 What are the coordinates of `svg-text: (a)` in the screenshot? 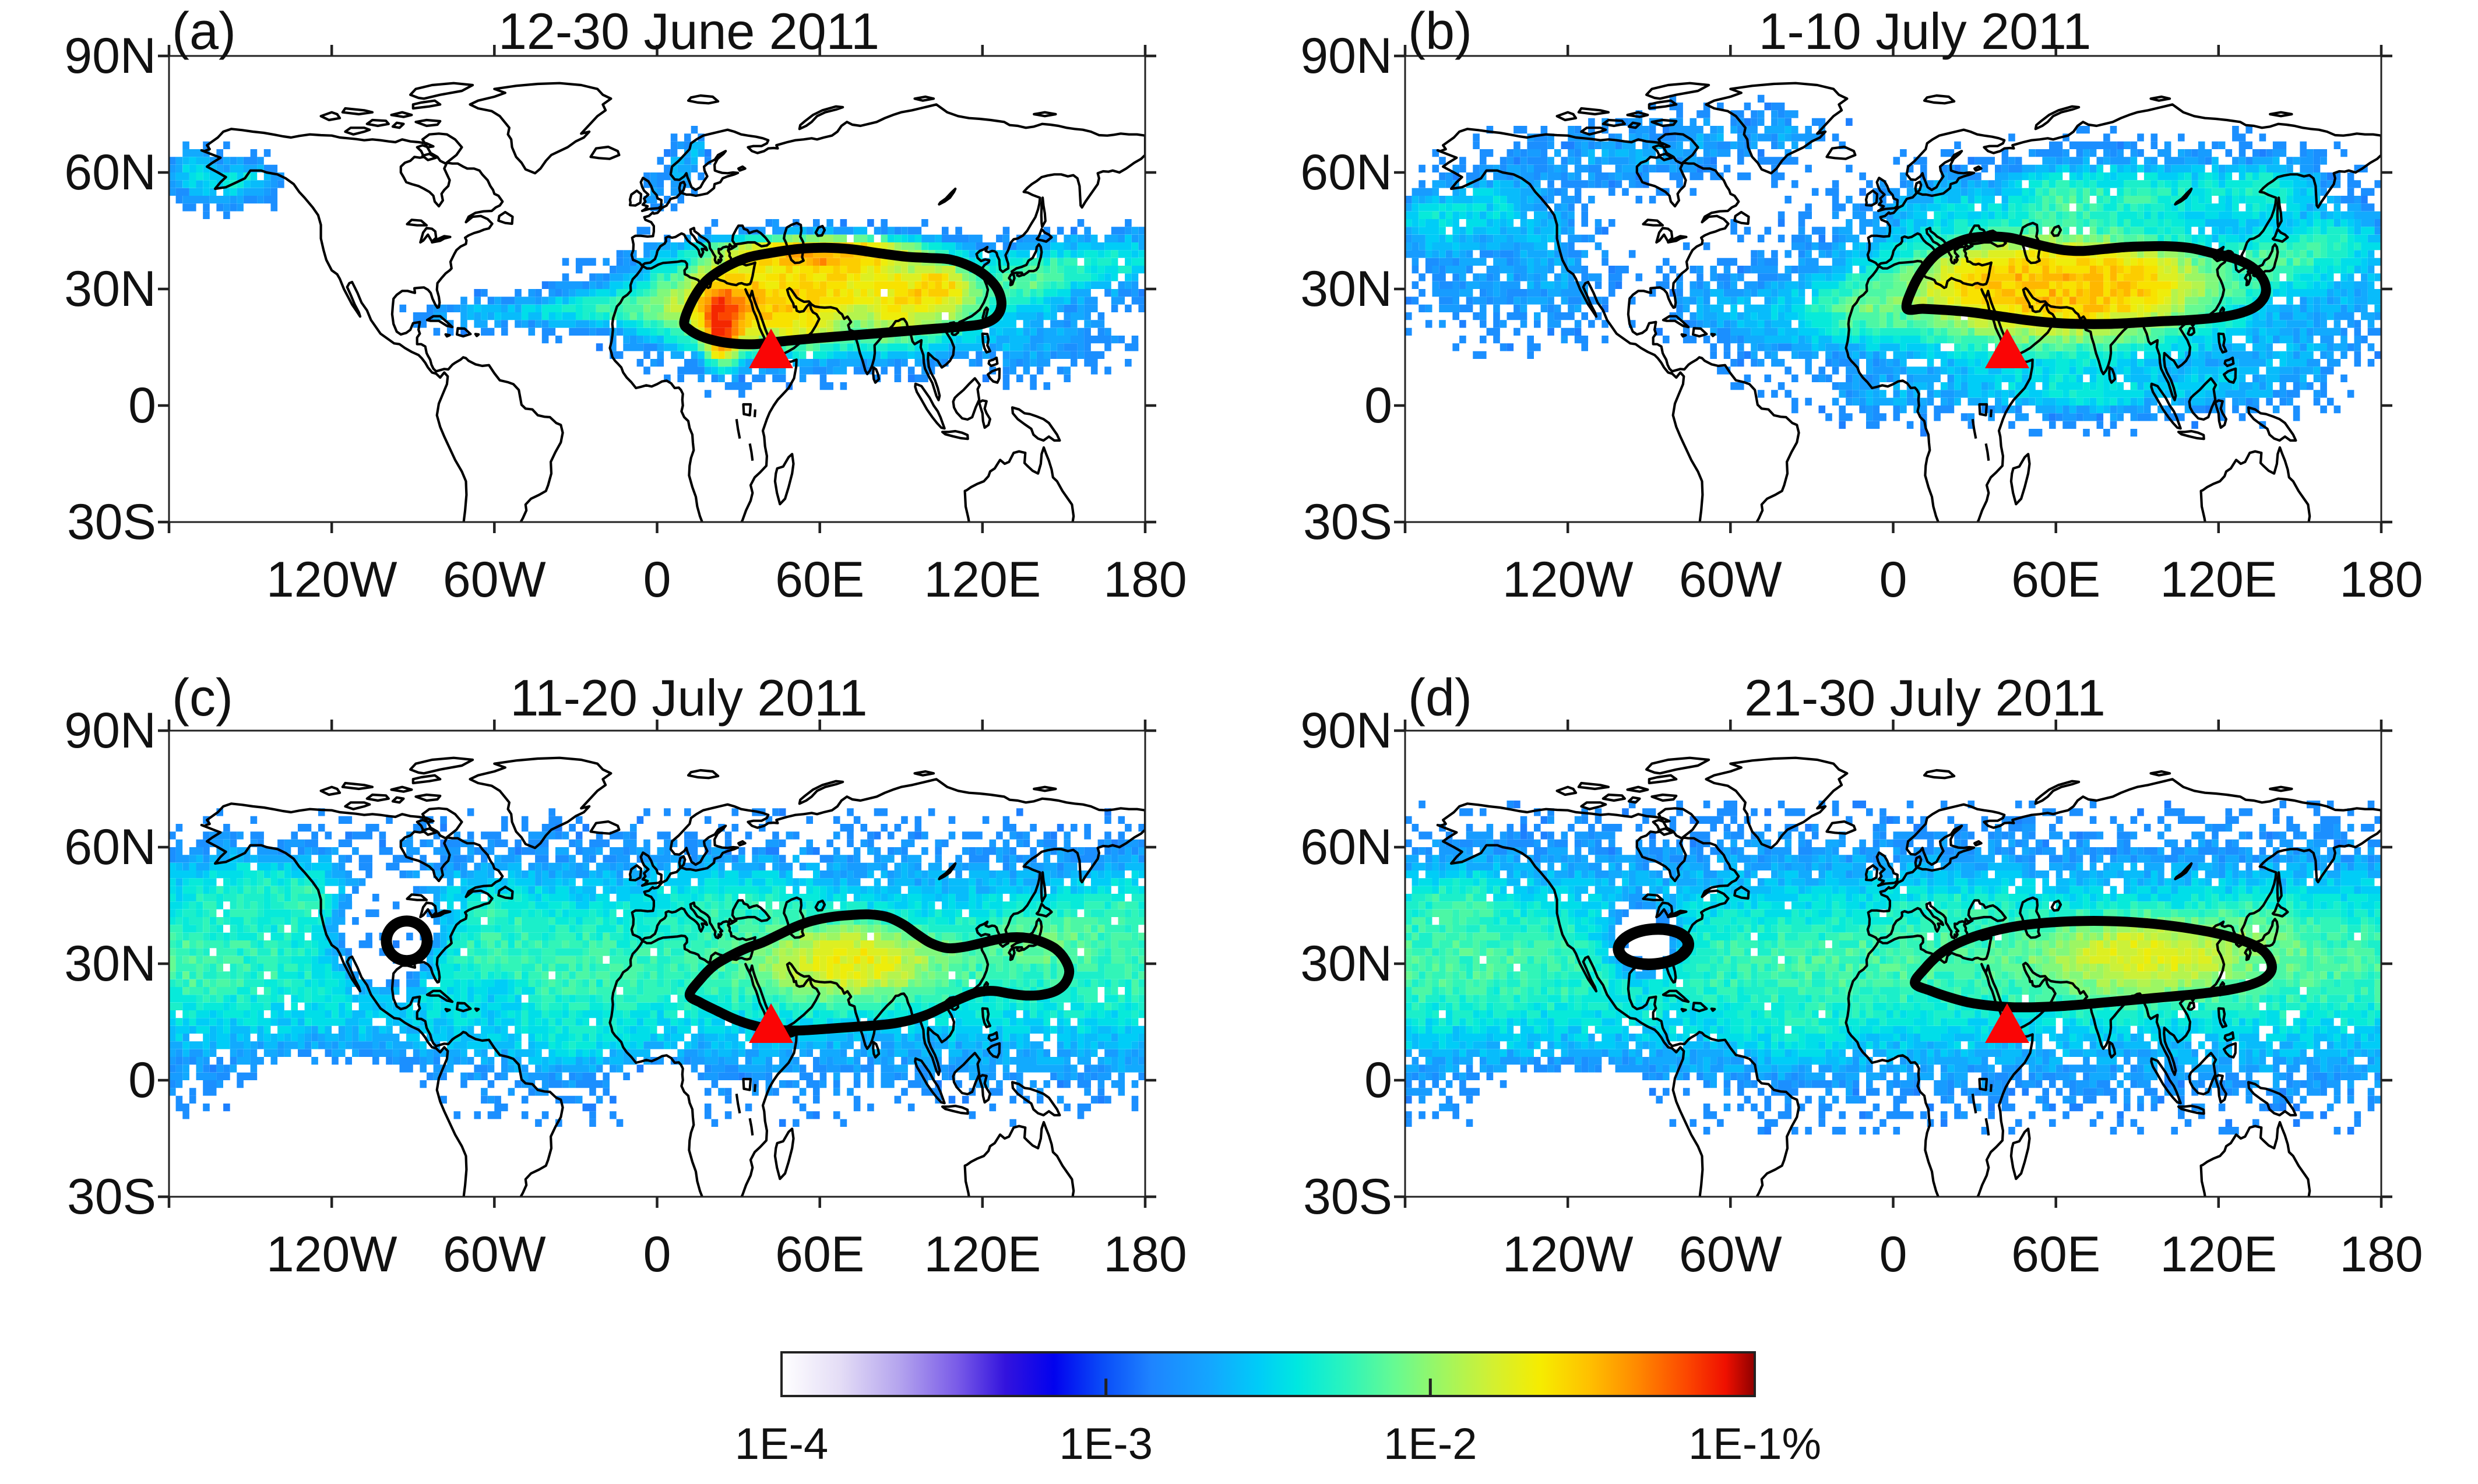 It's located at (204, 31).